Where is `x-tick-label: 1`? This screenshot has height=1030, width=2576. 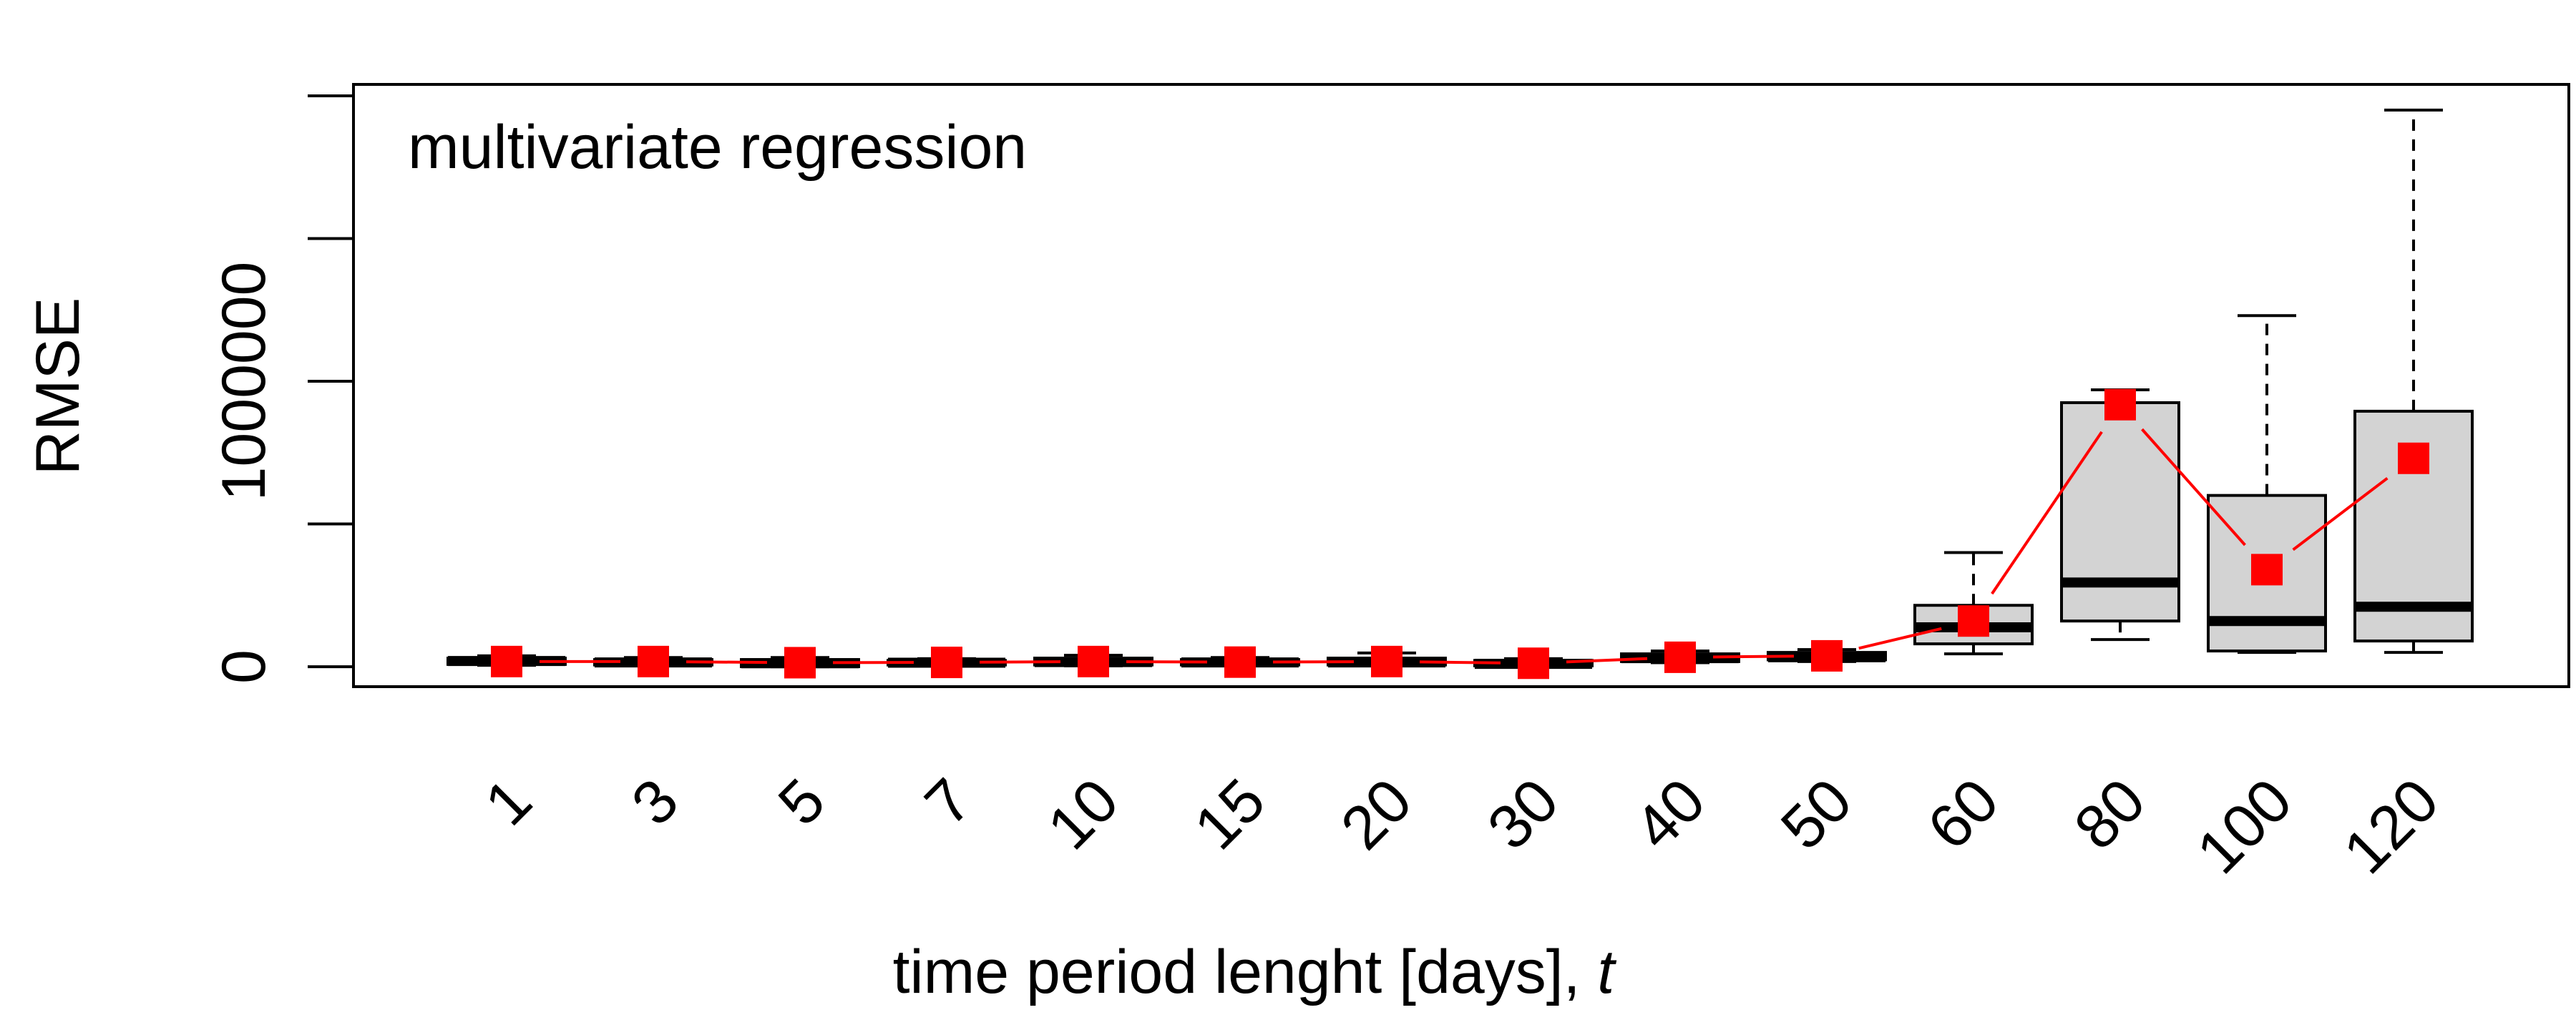
x-tick-label: 1 is located at coordinates (508, 802).